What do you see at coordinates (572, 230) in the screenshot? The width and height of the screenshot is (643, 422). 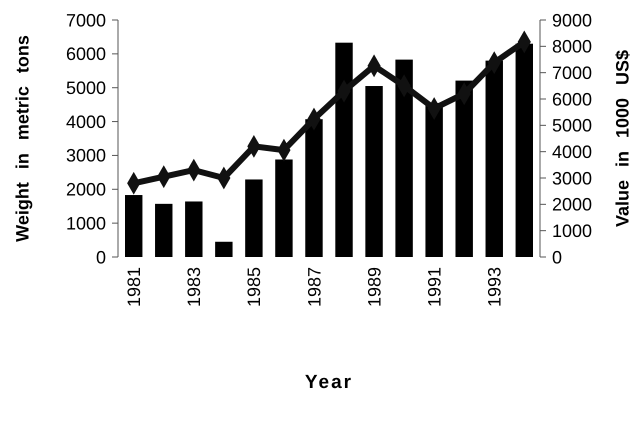 I see `y2-tick-label: 1000` at bounding box center [572, 230].